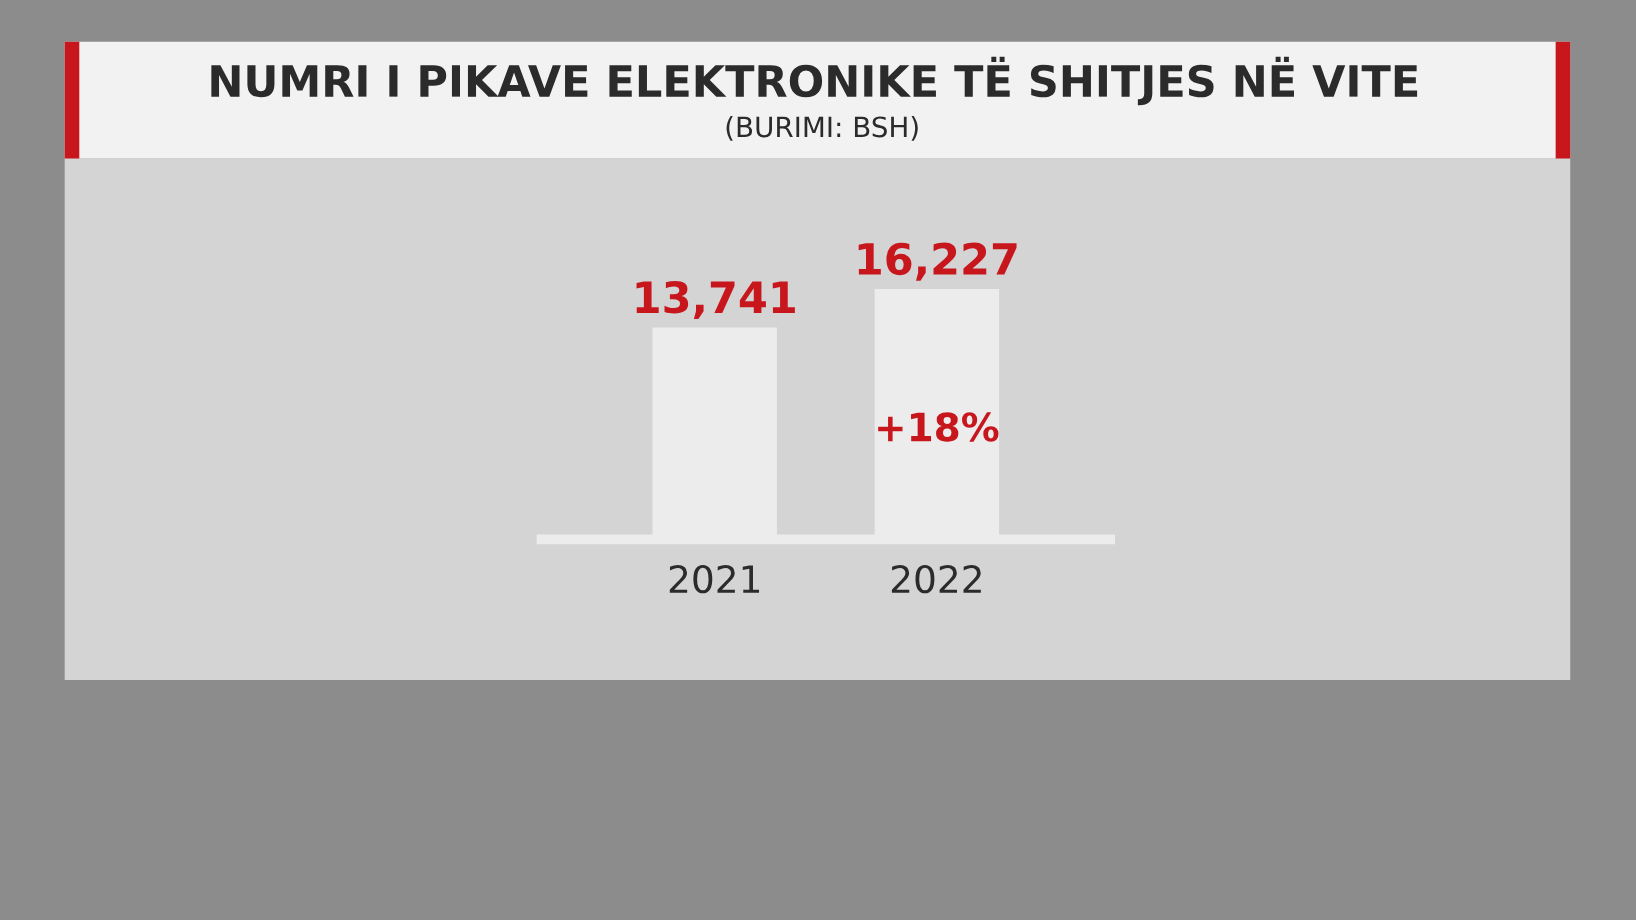 This screenshot has height=920, width=1636. I want to click on data-label: 13,741, so click(715, 300).